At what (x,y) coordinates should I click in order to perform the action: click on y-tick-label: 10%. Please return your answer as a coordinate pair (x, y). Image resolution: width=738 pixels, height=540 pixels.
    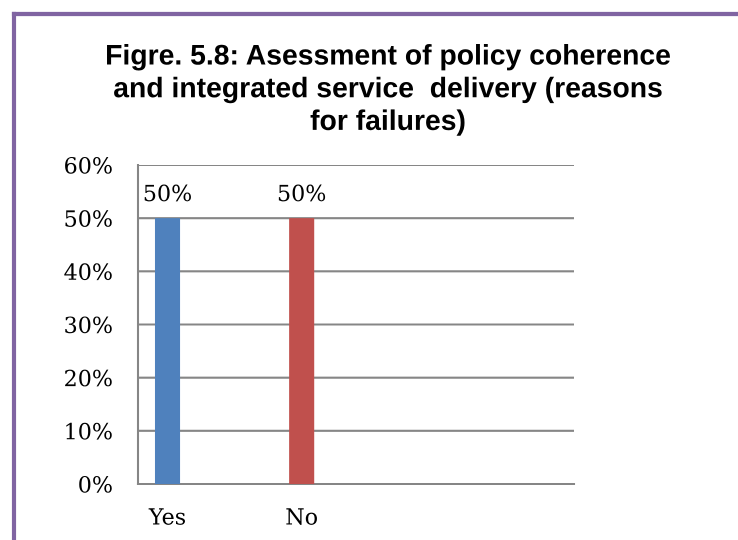
    Looking at the image, I should click on (89, 431).